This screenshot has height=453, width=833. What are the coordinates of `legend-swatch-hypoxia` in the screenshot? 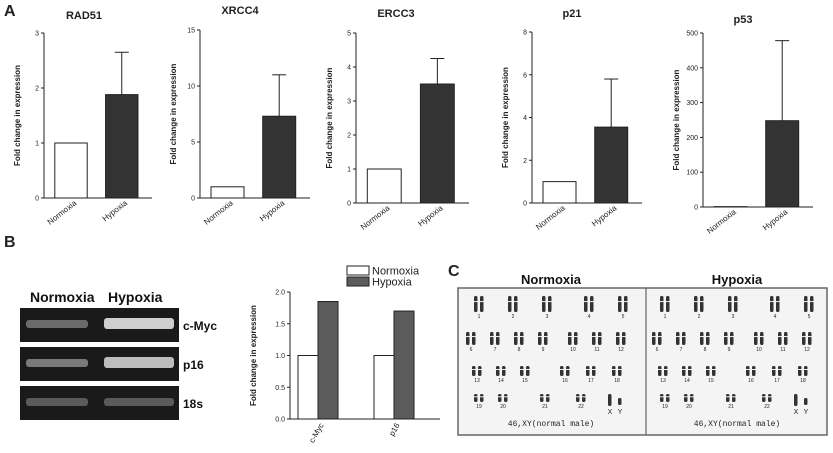 It's located at (358, 281).